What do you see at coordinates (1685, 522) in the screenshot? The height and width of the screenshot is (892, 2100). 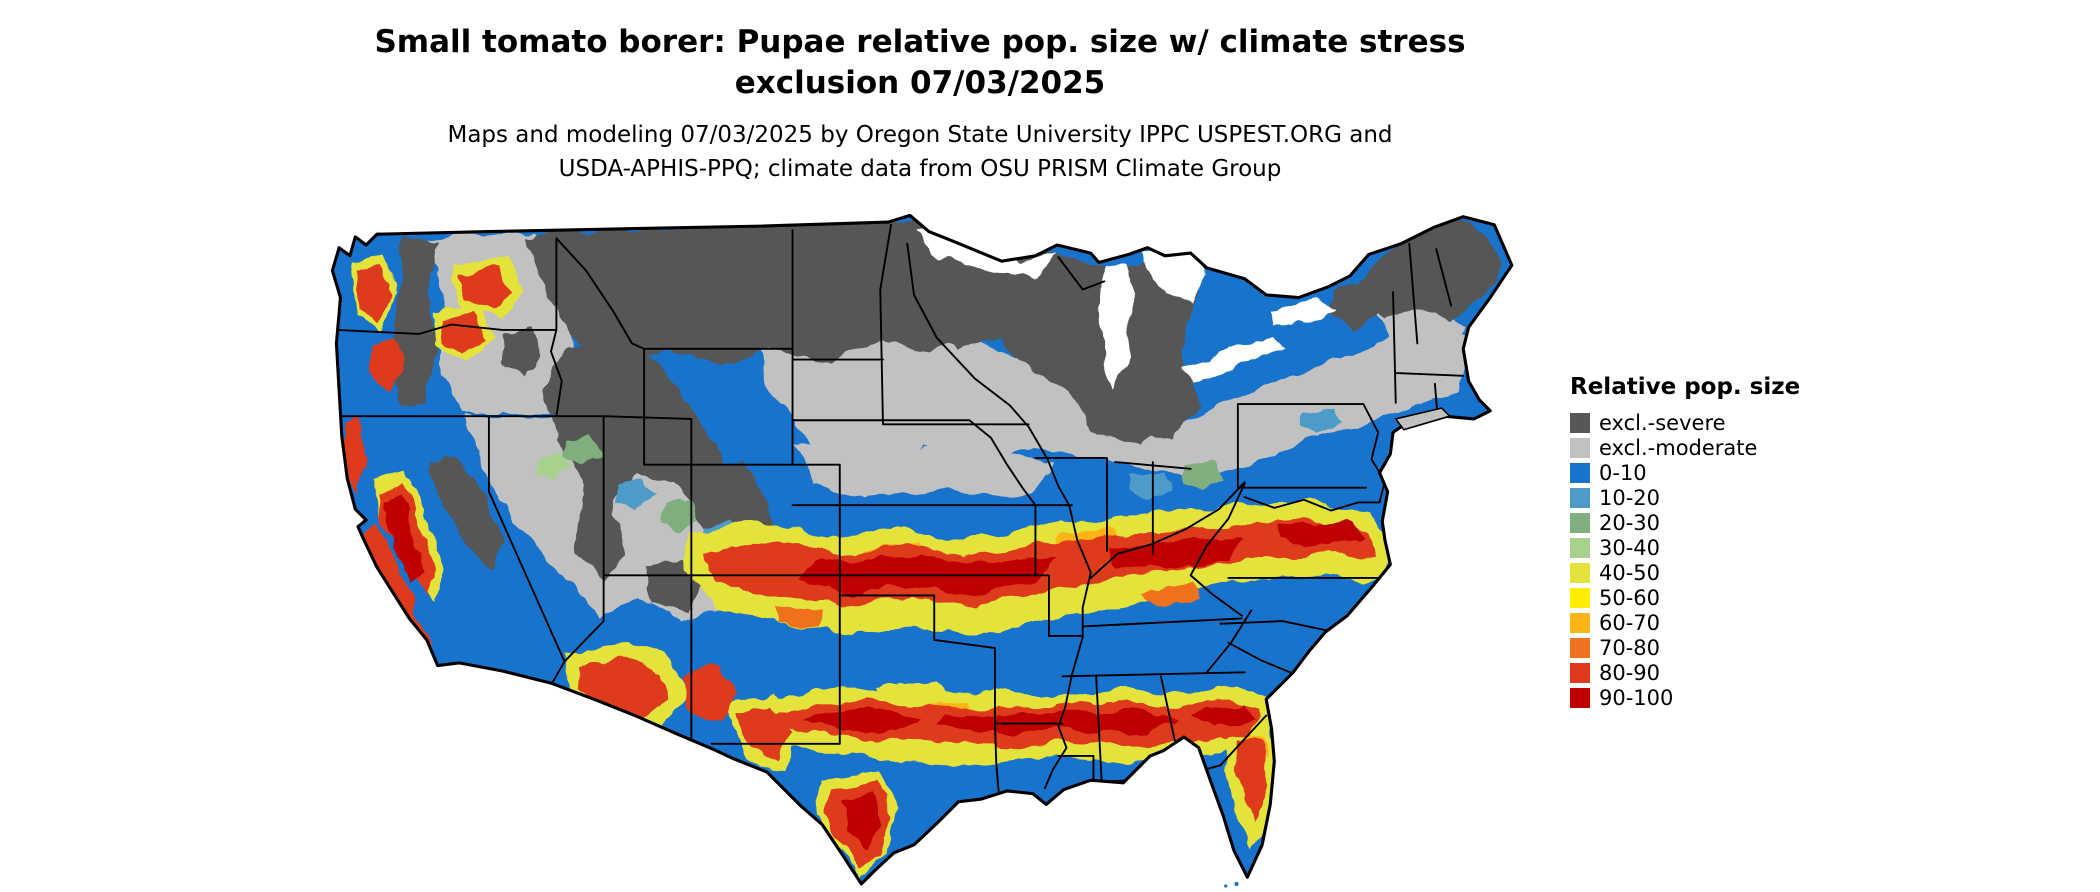 I see `legend-item: 20-30` at bounding box center [1685, 522].